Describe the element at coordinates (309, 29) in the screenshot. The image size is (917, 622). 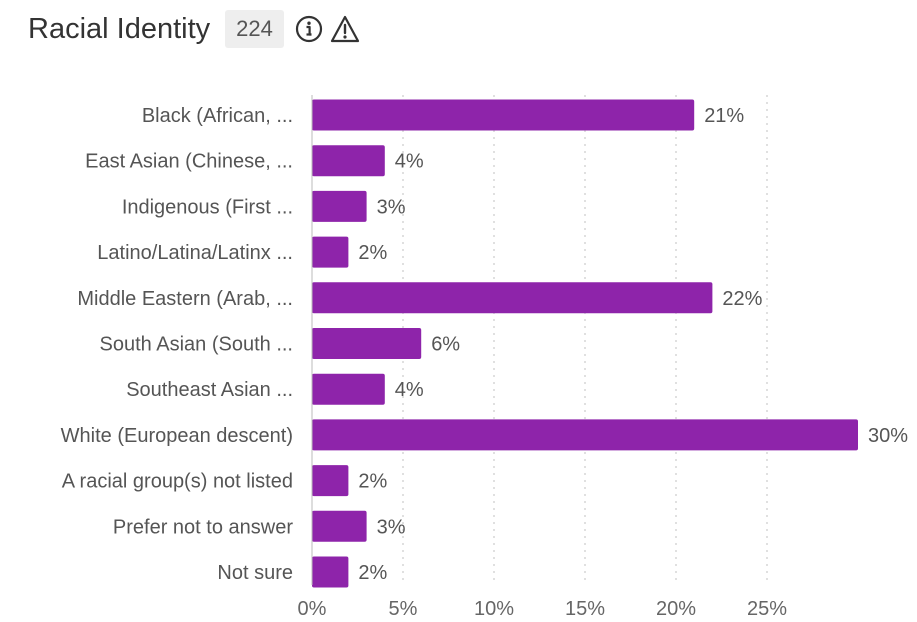
I see `info-icon` at that location.